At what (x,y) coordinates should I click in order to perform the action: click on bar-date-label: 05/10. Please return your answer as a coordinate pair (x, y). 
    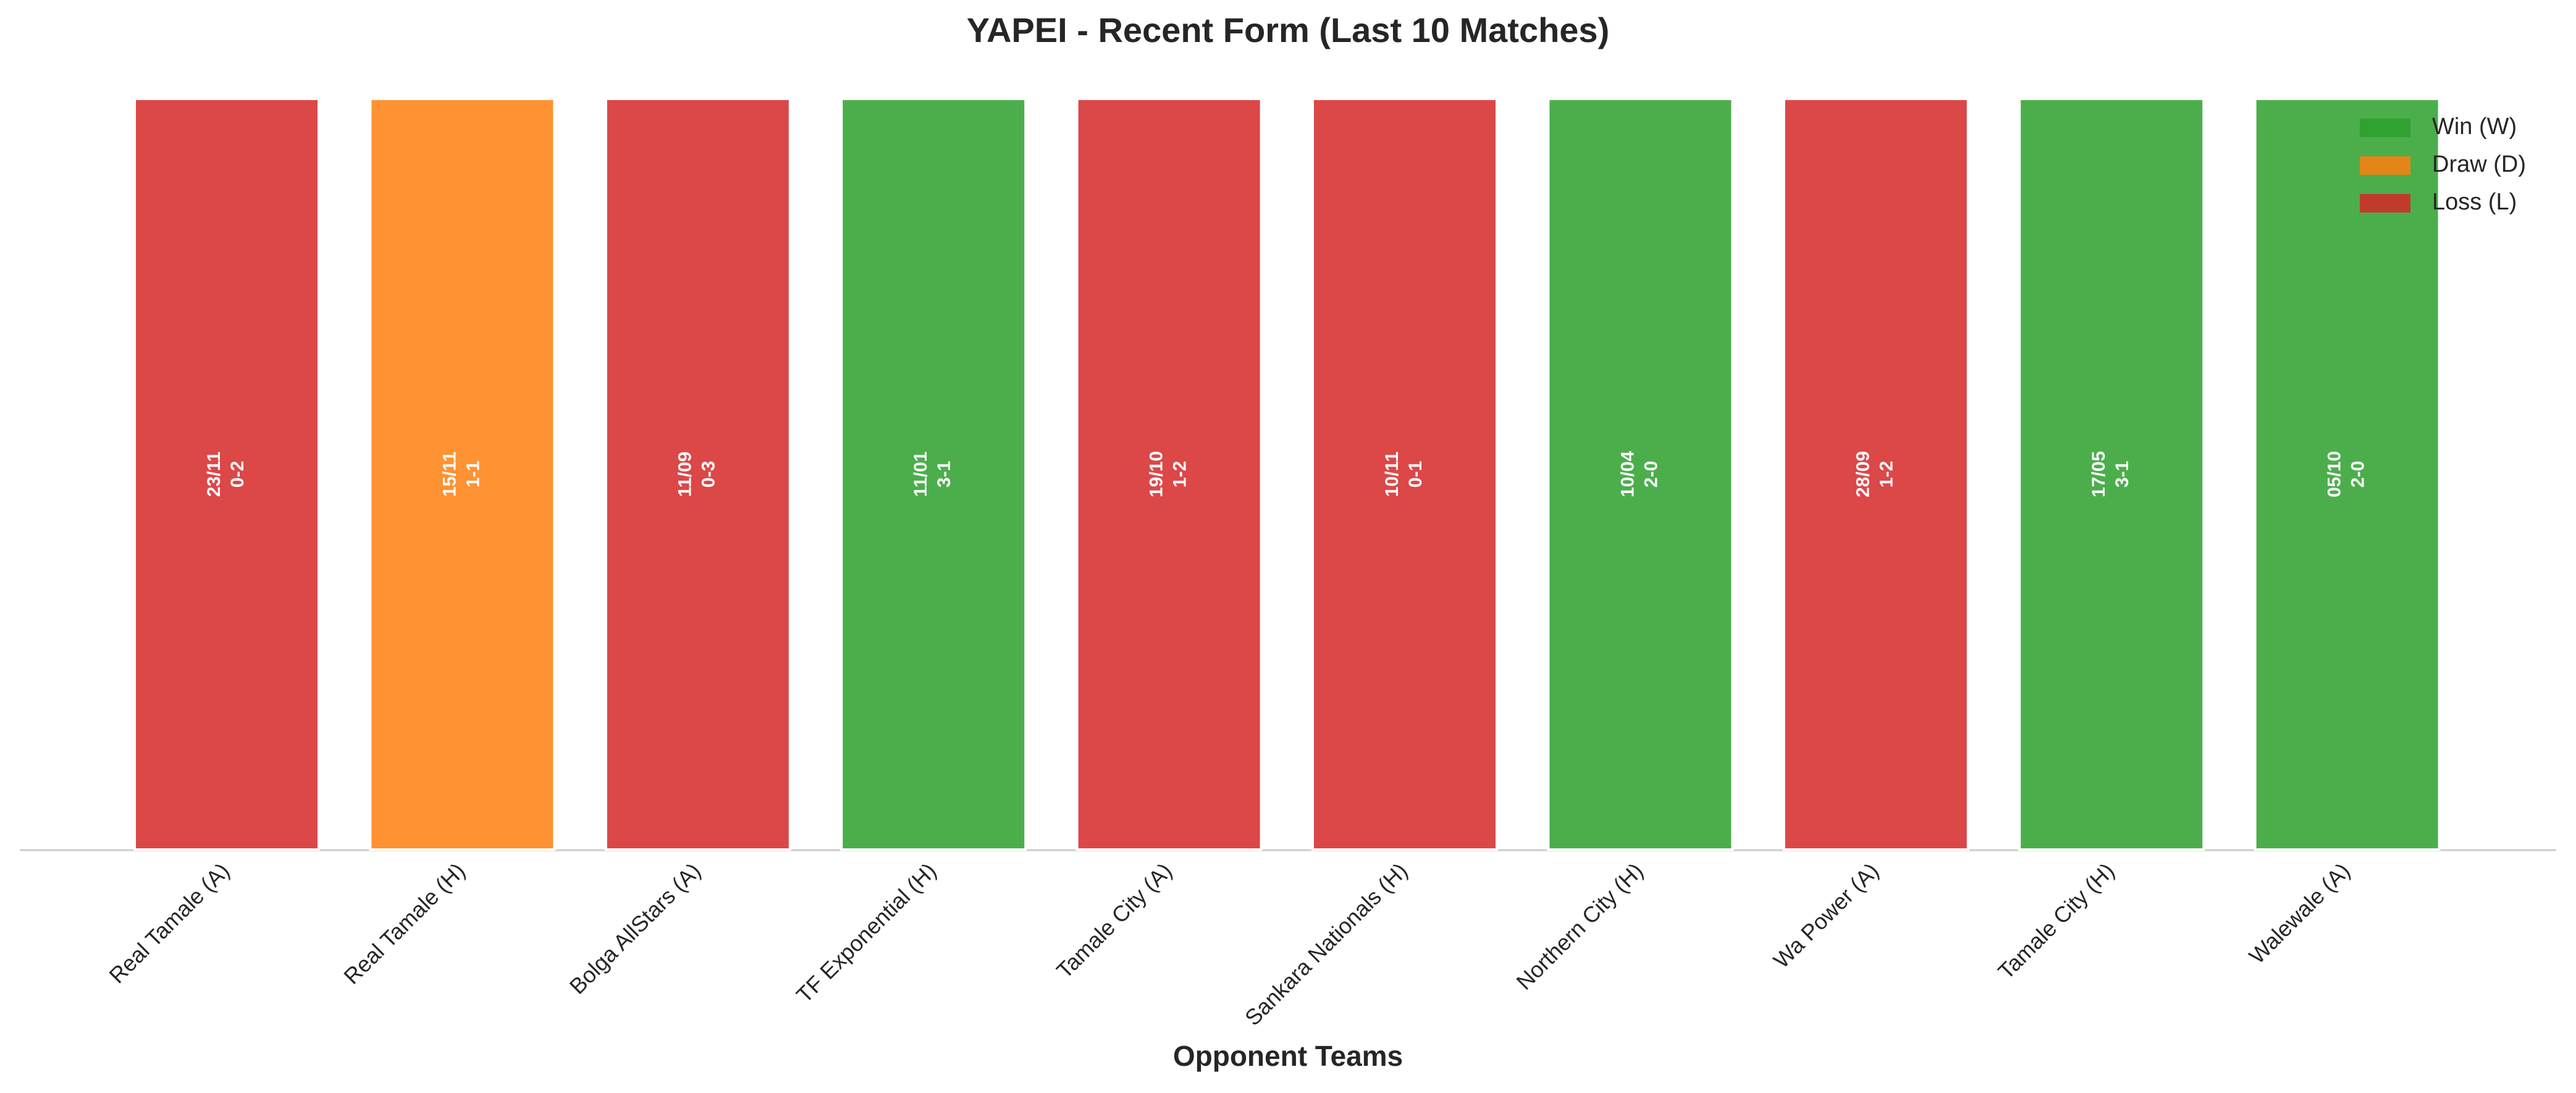
    Looking at the image, I should click on (2335, 474).